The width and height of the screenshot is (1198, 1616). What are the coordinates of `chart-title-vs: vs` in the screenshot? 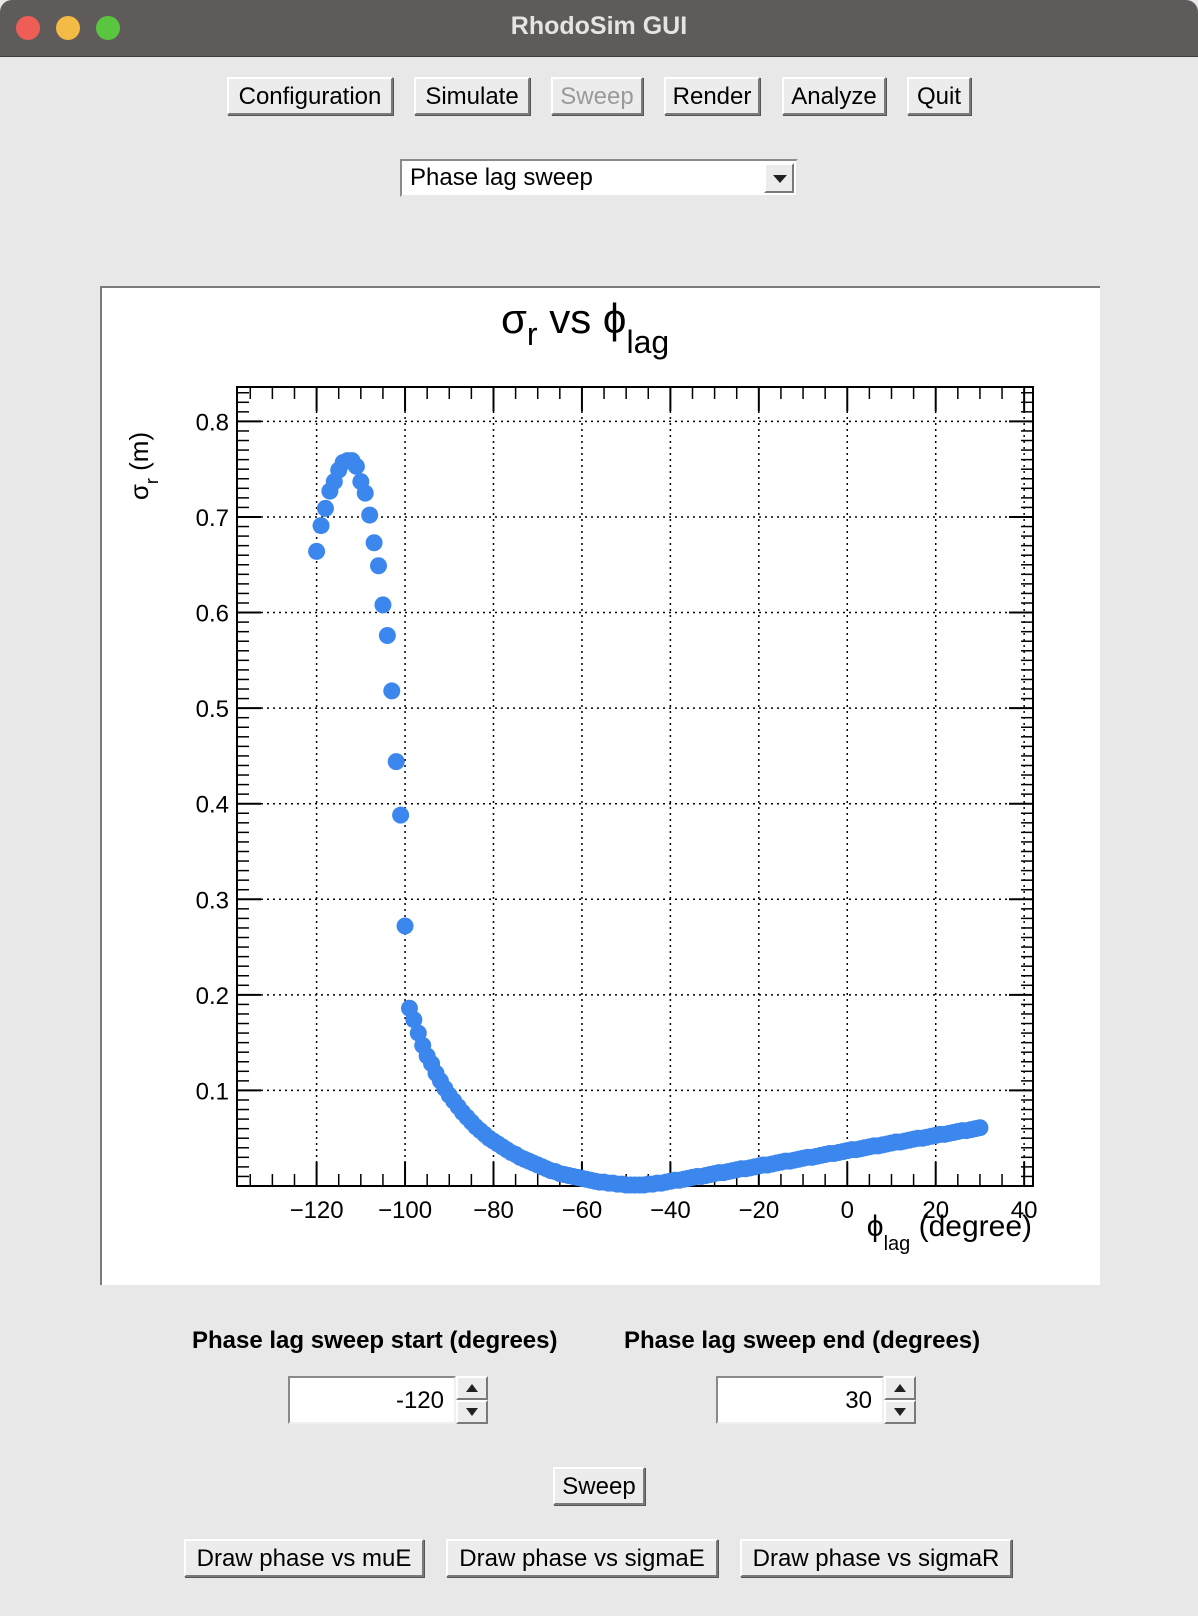 It's located at (570, 318).